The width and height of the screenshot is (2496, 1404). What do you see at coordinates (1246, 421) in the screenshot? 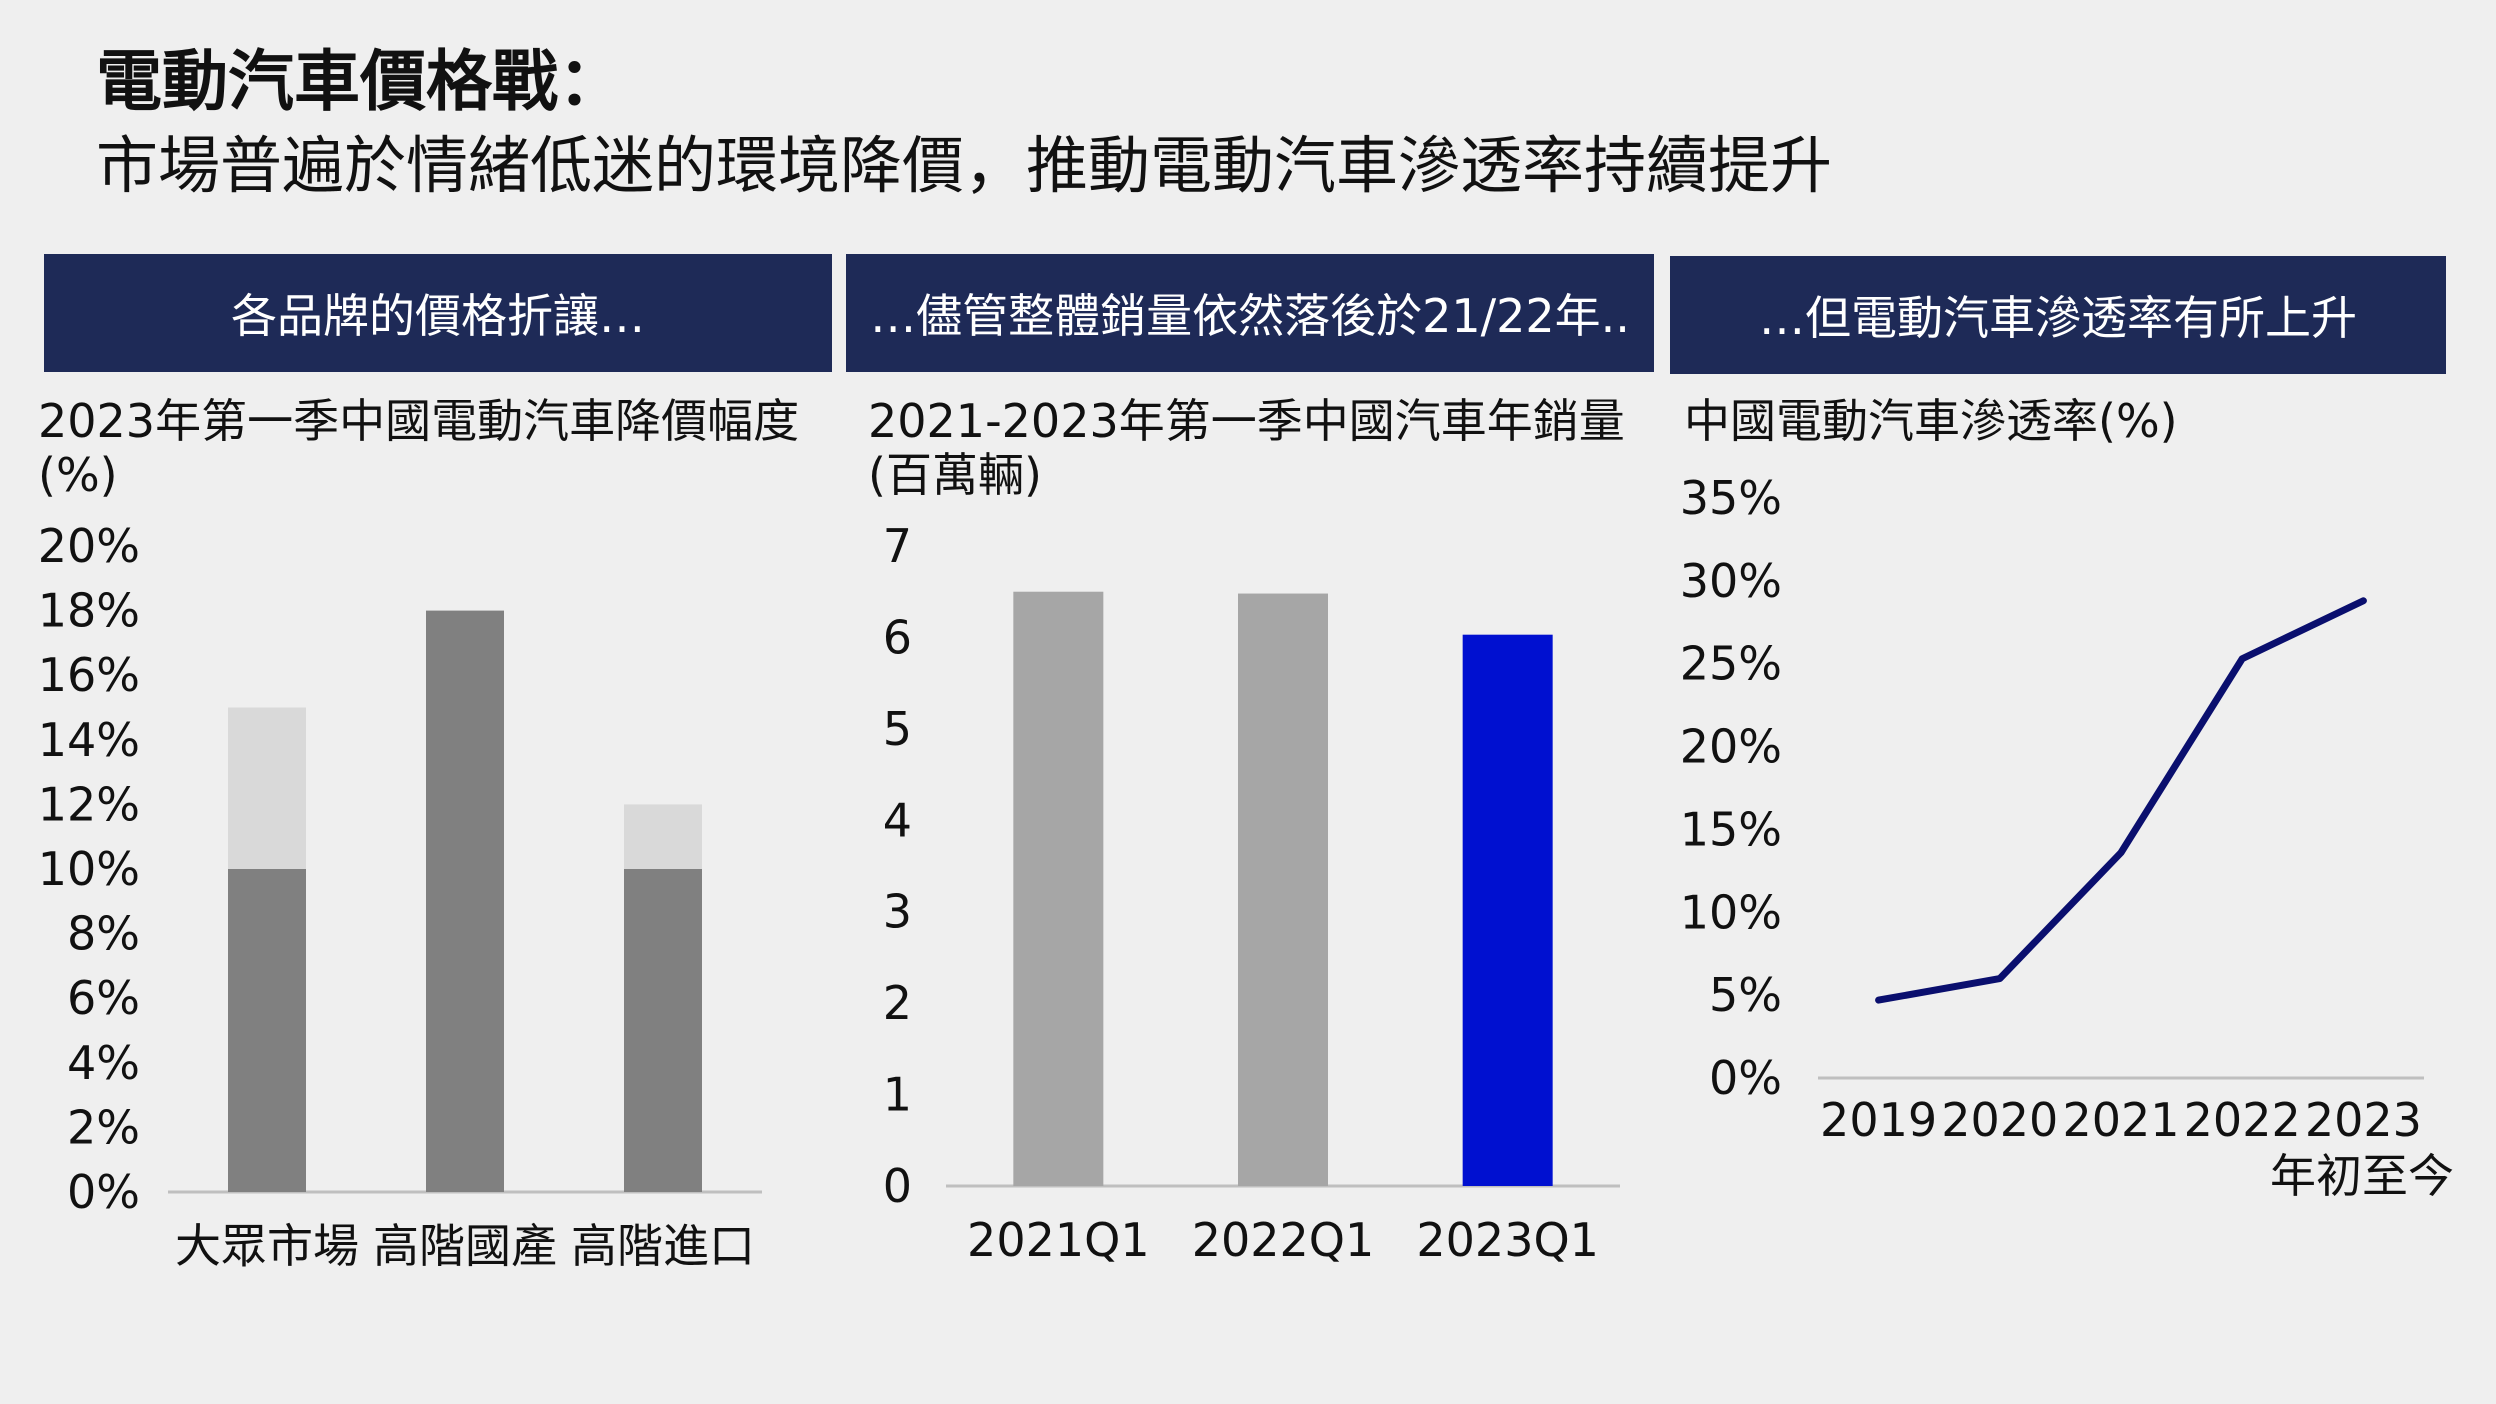
I see `chart2-title: 2021-2023年第一季中國汽車年銷量` at bounding box center [1246, 421].